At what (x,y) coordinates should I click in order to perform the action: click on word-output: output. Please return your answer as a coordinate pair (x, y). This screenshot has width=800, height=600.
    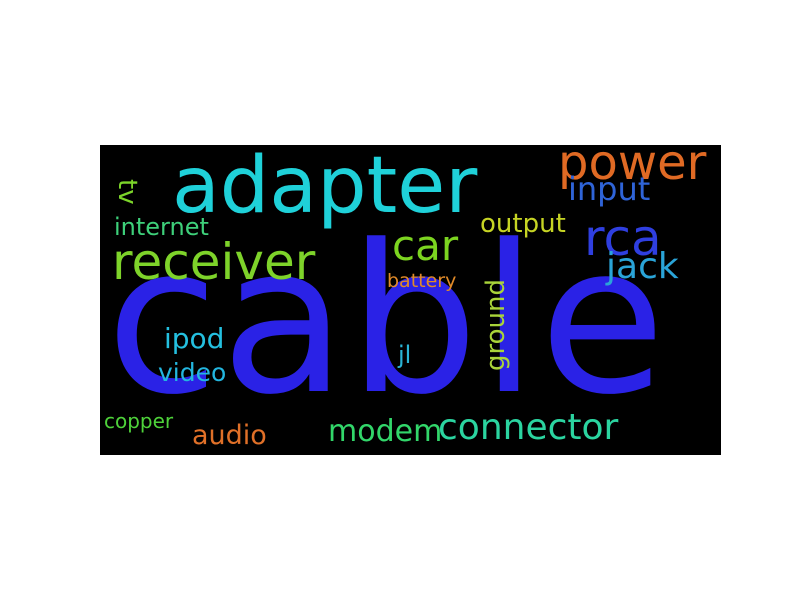
    Looking at the image, I should click on (523, 224).